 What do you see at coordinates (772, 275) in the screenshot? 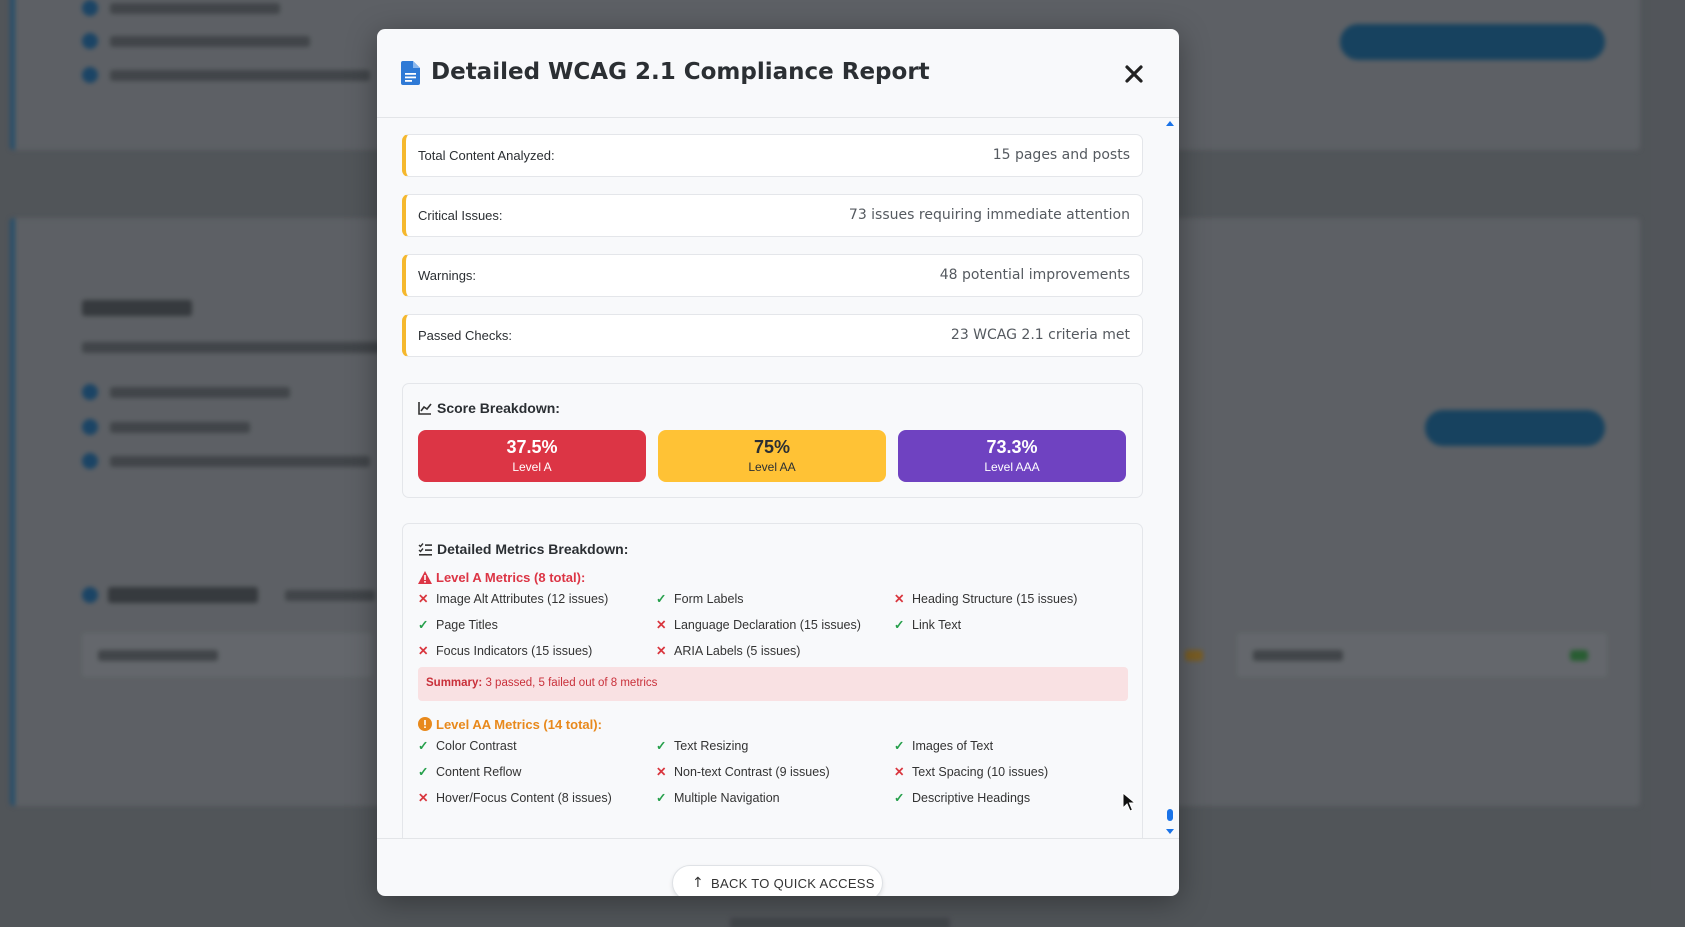
I see `stat-warnings: Warnings: 48 potential improvements` at bounding box center [772, 275].